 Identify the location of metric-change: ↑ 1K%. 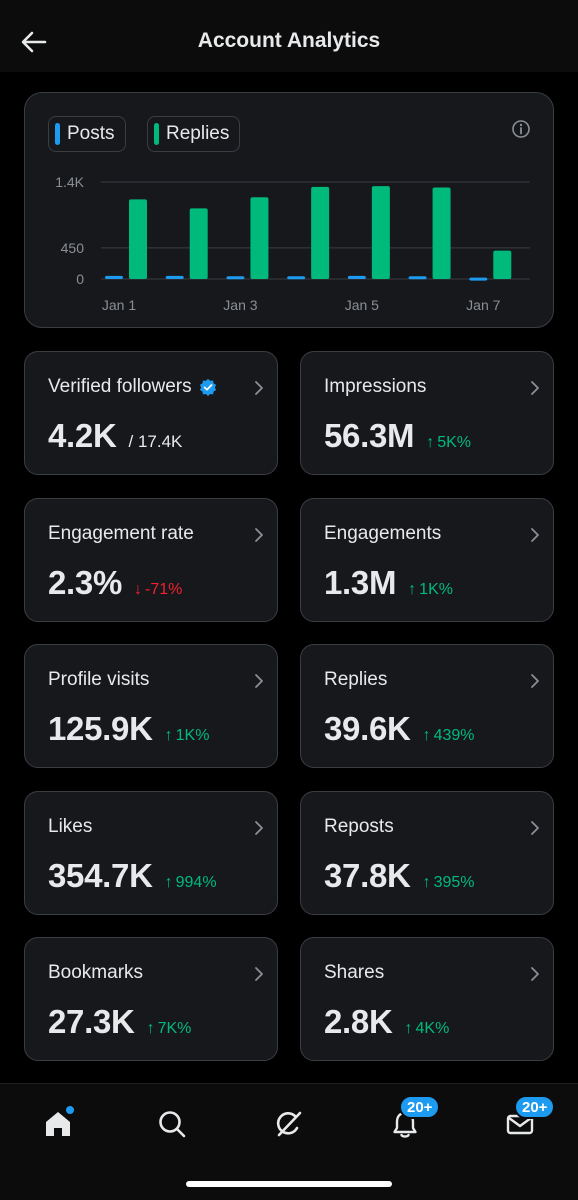
(187, 736).